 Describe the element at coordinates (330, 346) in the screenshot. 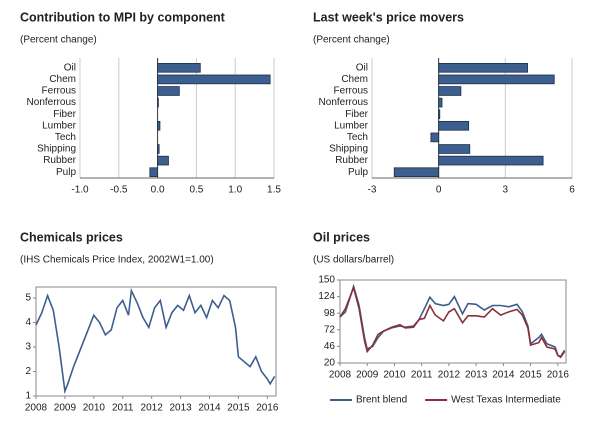

I see `y-tick-label: 46` at that location.